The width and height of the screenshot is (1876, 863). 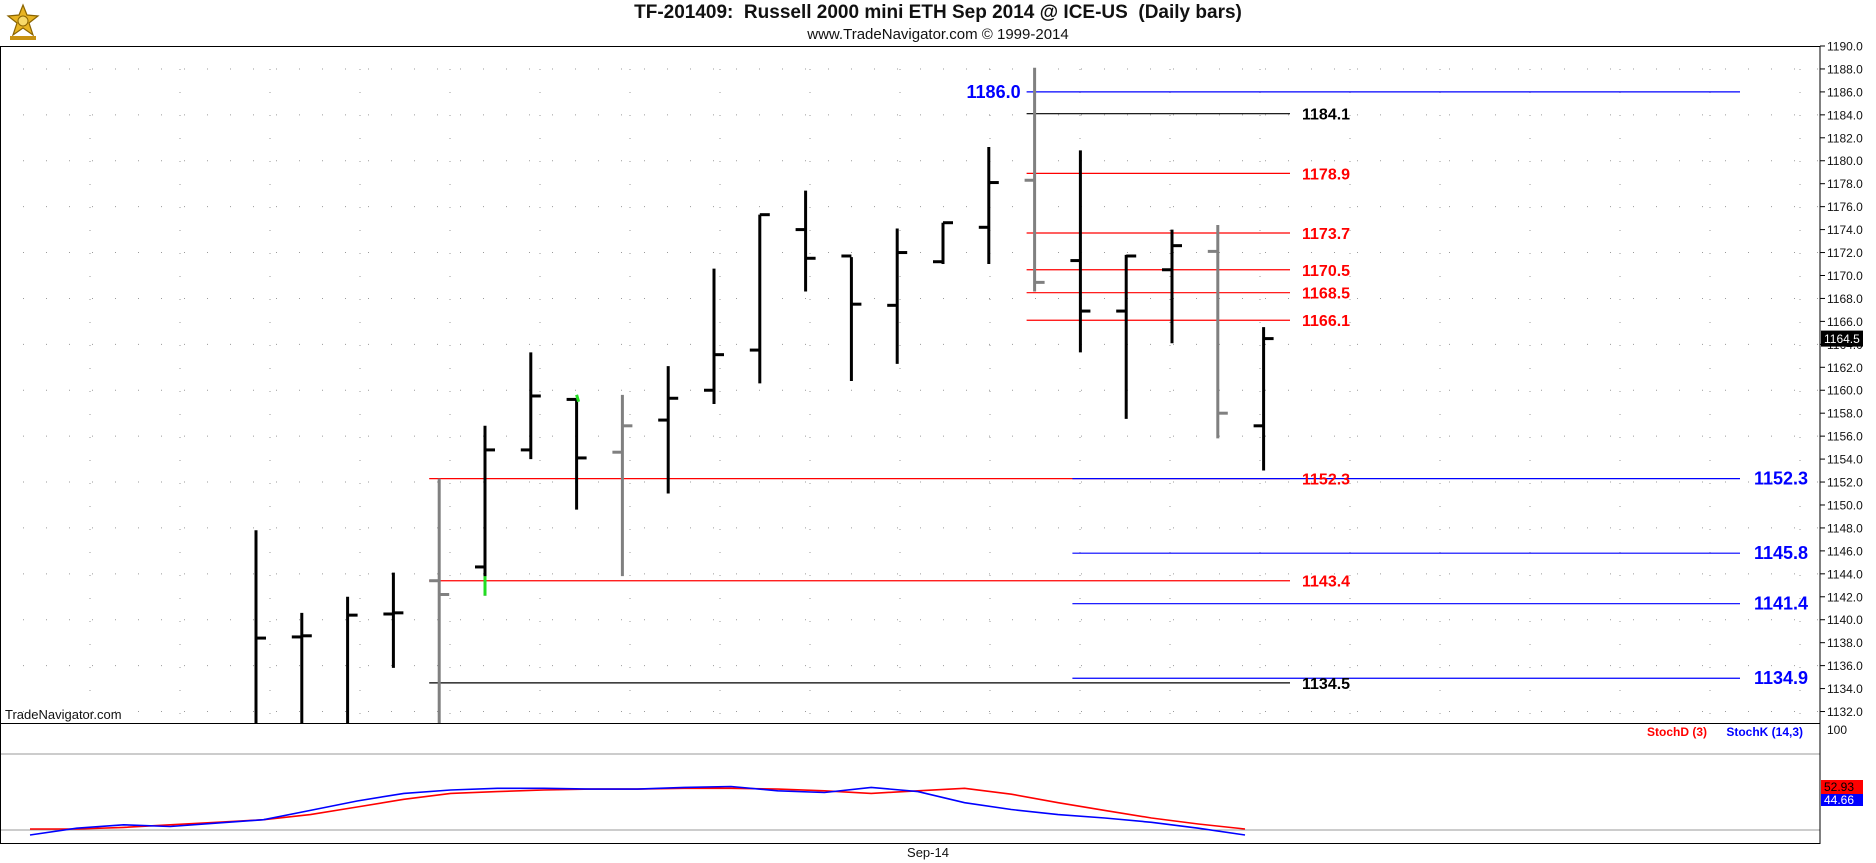 I want to click on axis-tick-label: 1176.0, so click(x=1845, y=207).